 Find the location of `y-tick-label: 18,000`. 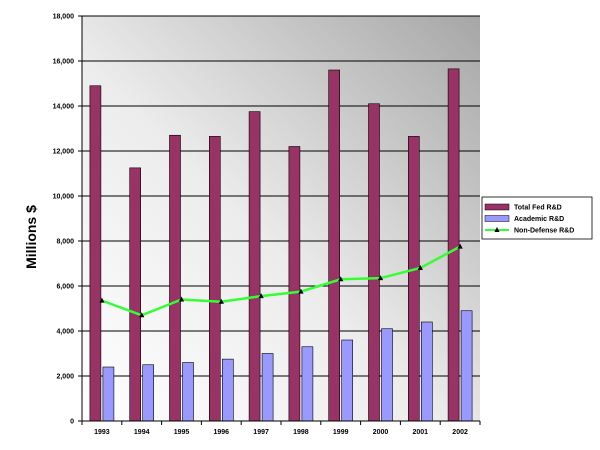

y-tick-label: 18,000 is located at coordinates (64, 17).